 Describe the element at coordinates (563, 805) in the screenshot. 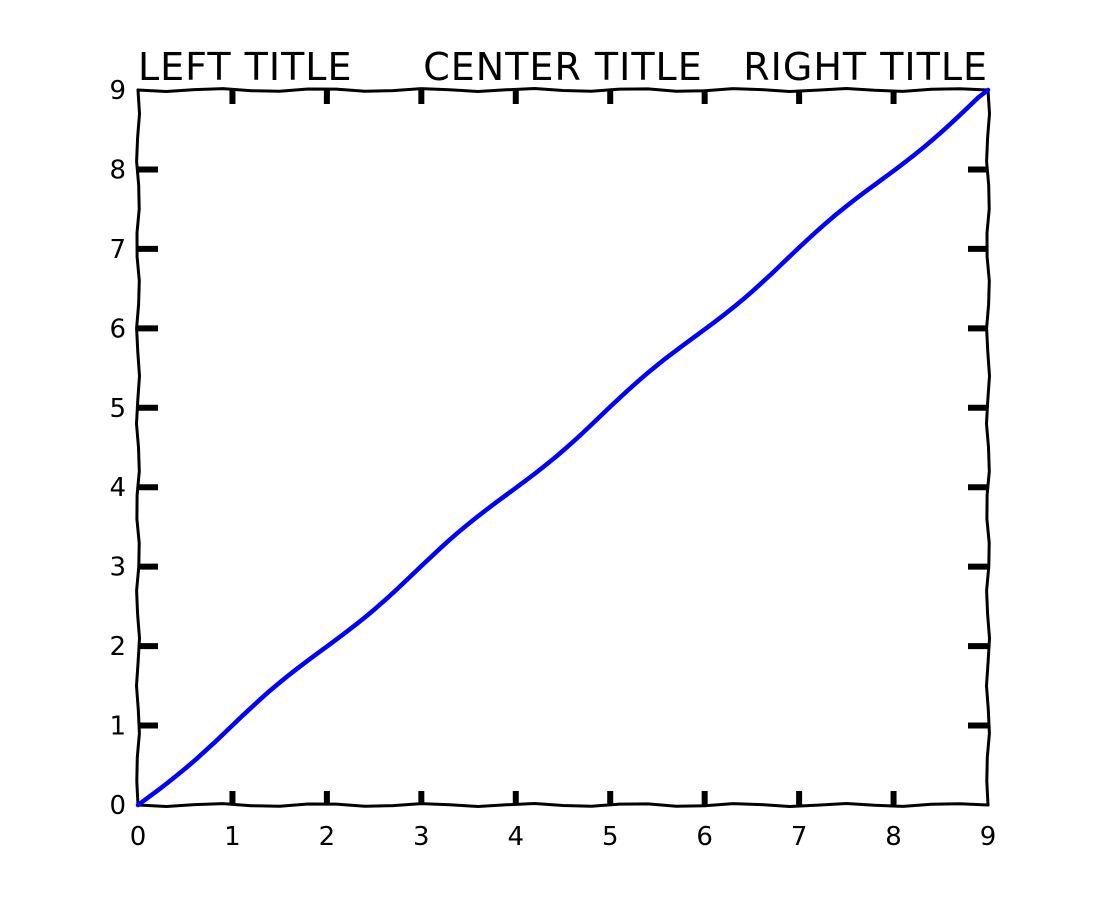

I see `axis-bottom-spine` at that location.